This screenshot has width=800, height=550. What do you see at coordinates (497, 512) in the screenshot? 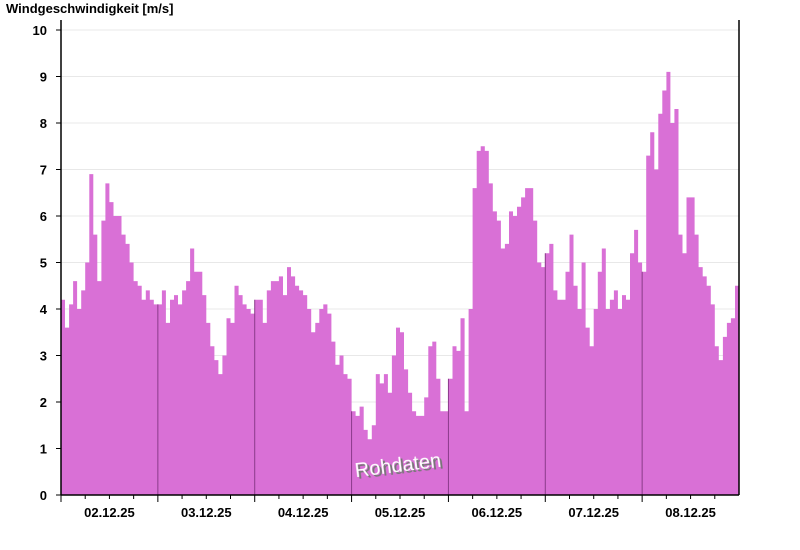
I see `x-tick-label: 06.12.25` at bounding box center [497, 512].